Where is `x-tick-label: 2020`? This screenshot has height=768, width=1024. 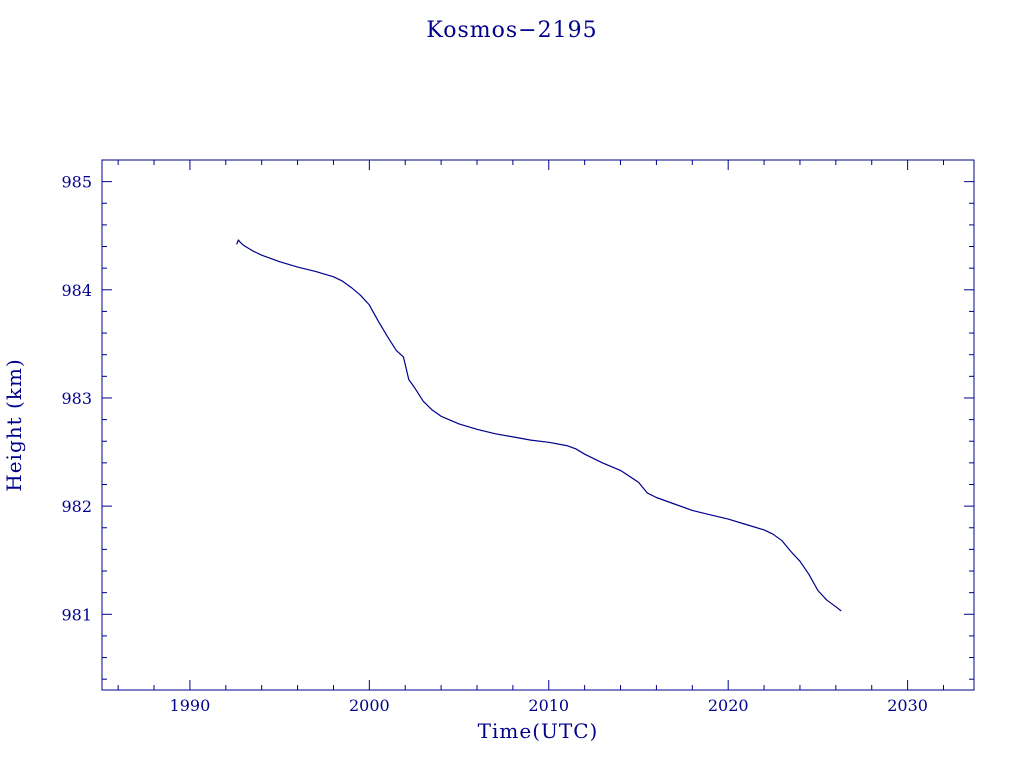
x-tick-label: 2020 is located at coordinates (728, 705).